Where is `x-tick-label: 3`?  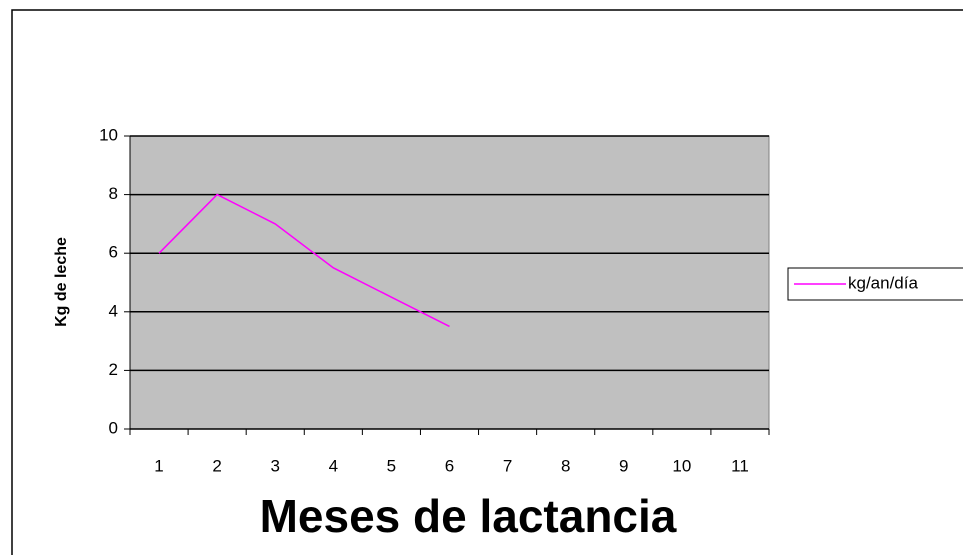
x-tick-label: 3 is located at coordinates (274, 465).